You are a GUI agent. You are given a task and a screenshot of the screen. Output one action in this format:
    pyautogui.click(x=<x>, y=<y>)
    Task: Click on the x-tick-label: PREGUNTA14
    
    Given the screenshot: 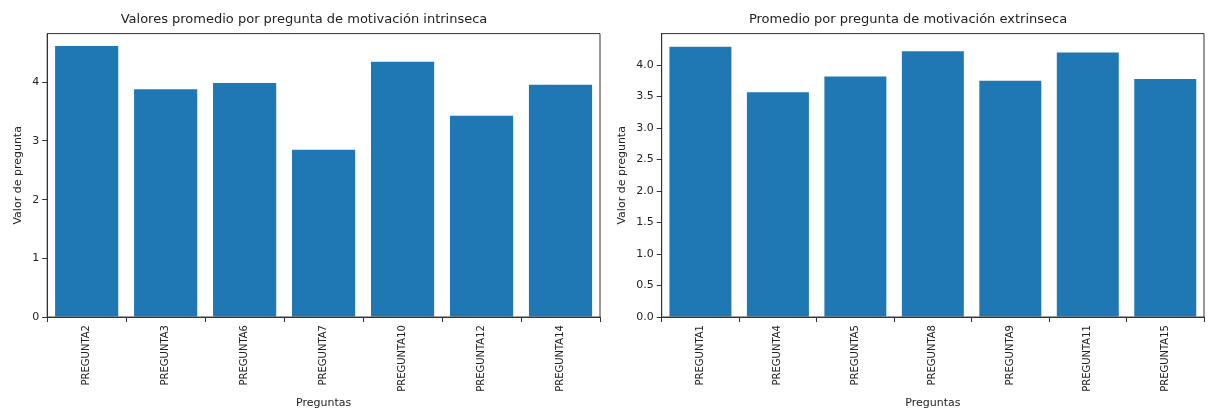 What is the action you would take?
    pyautogui.click(x=560, y=358)
    